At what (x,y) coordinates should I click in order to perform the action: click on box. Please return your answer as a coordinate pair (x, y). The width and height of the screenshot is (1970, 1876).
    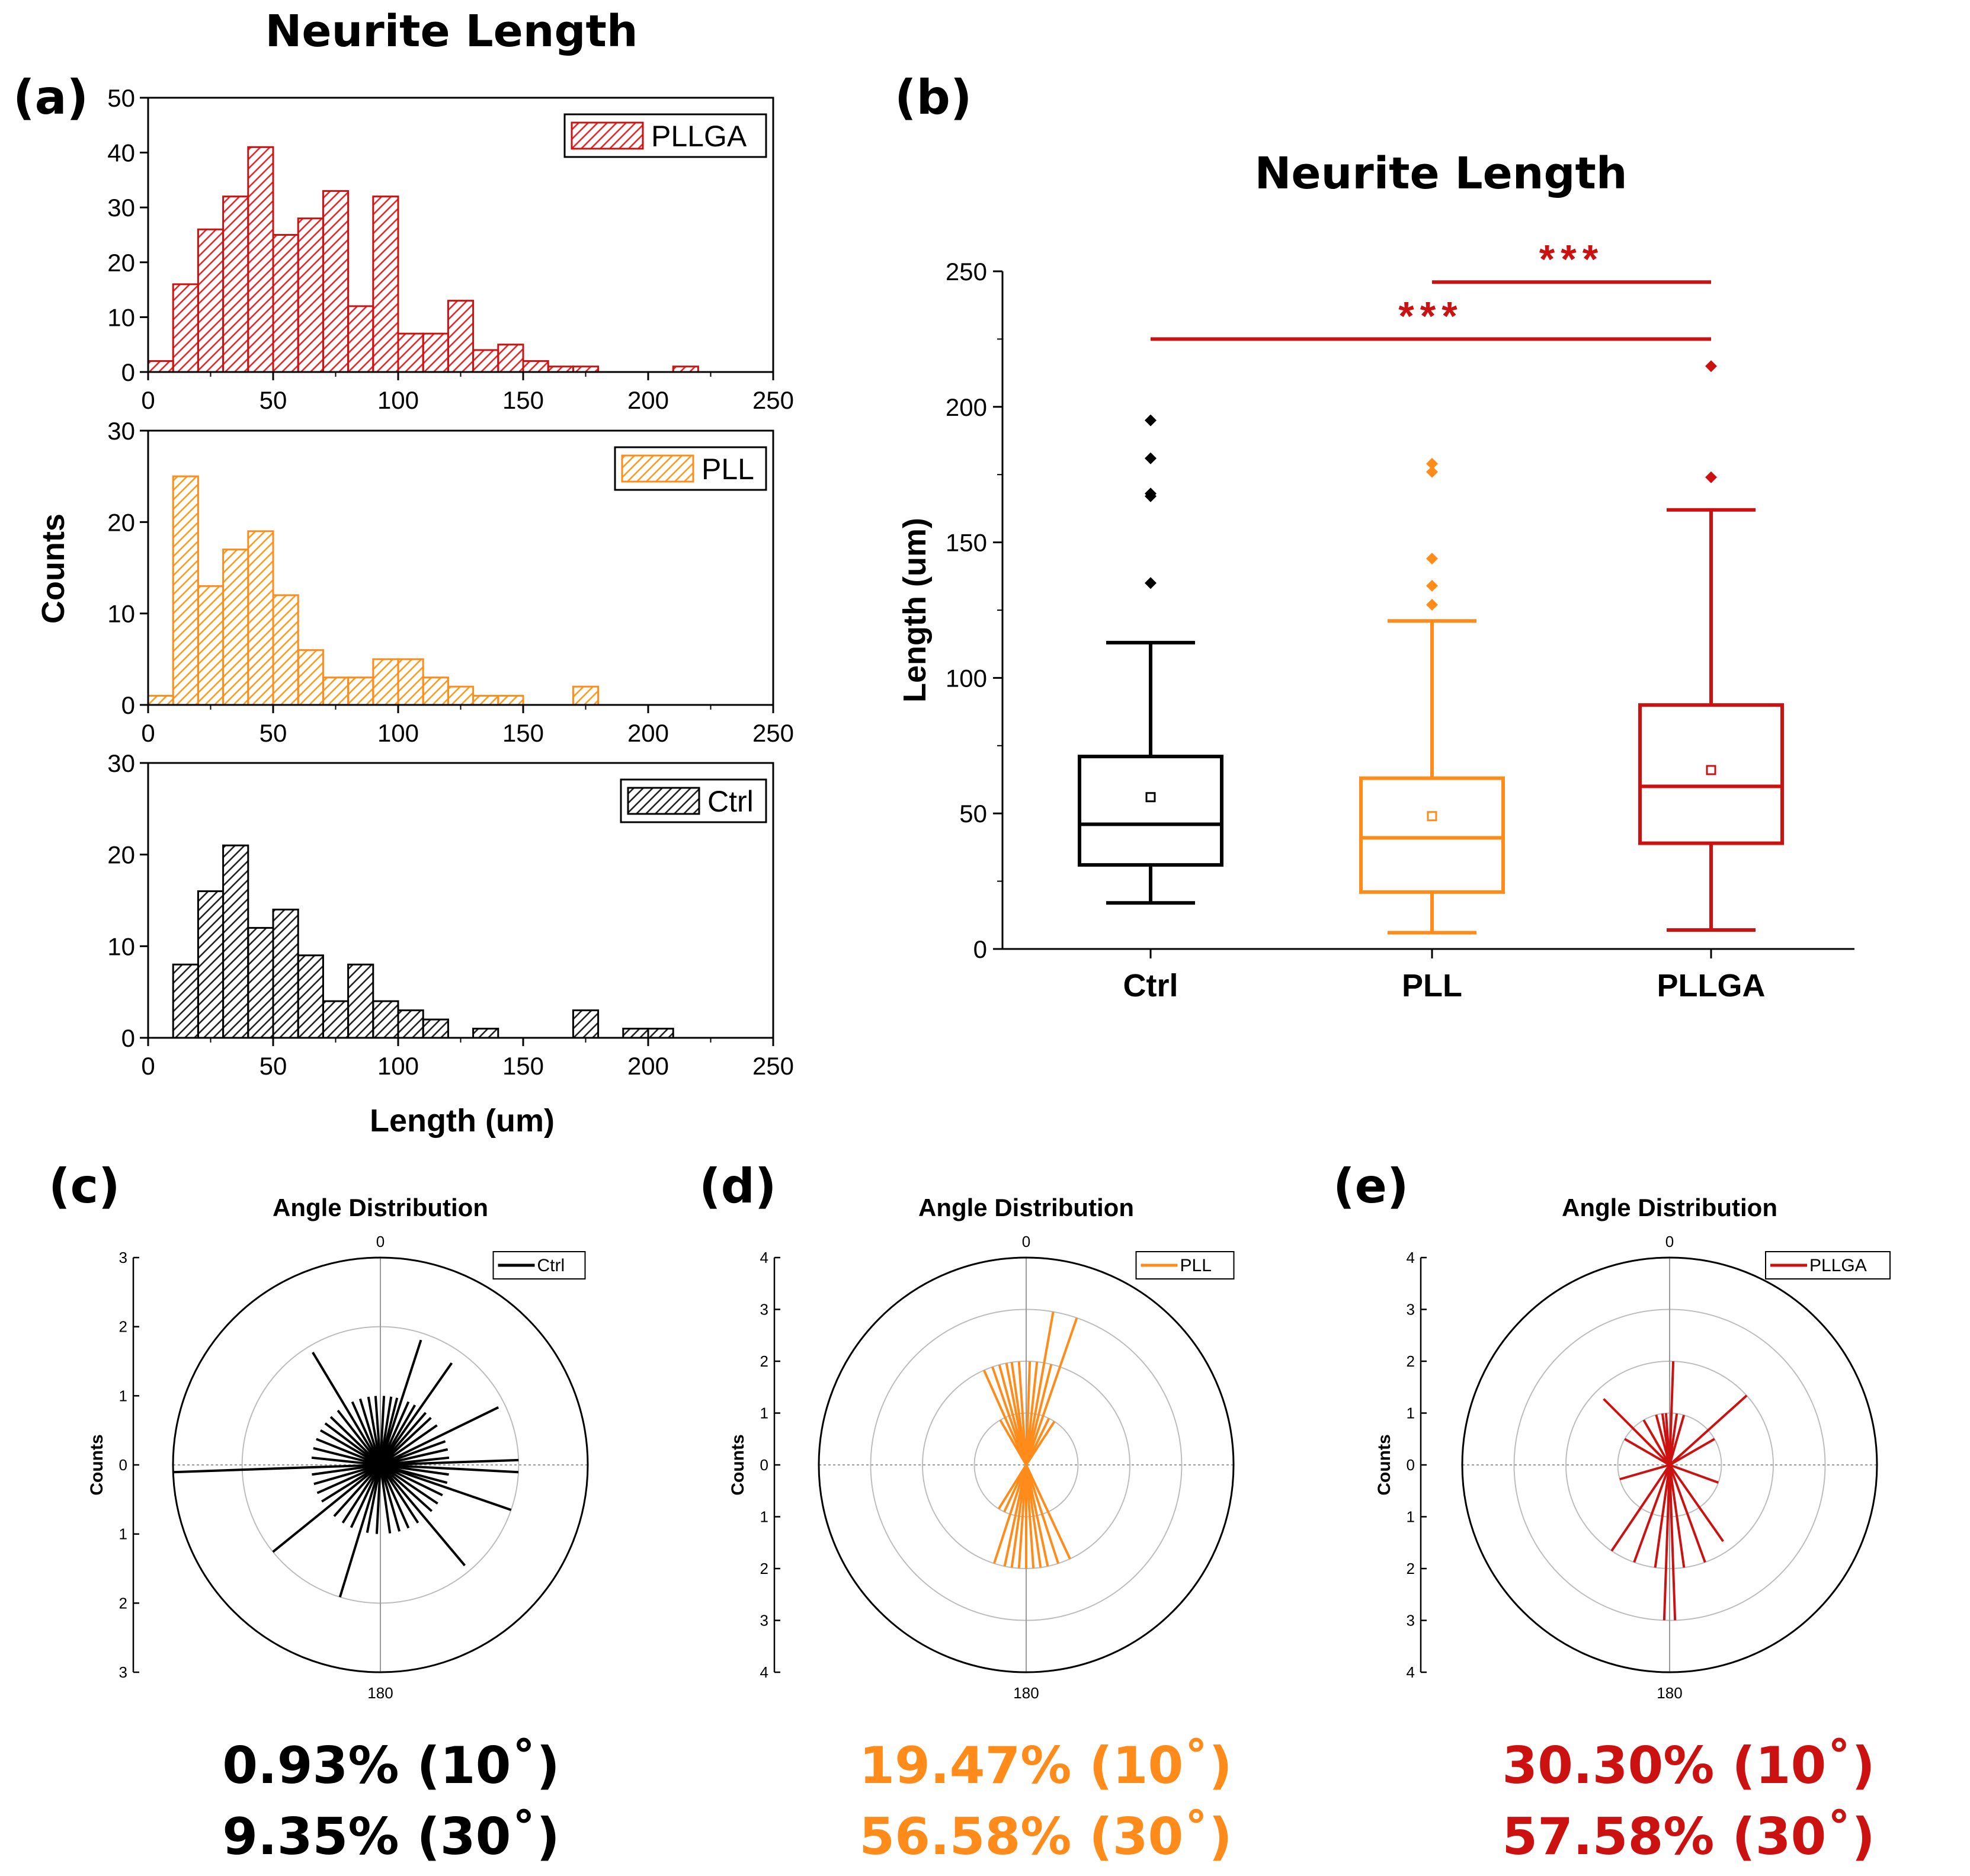
    Looking at the image, I should click on (1711, 774).